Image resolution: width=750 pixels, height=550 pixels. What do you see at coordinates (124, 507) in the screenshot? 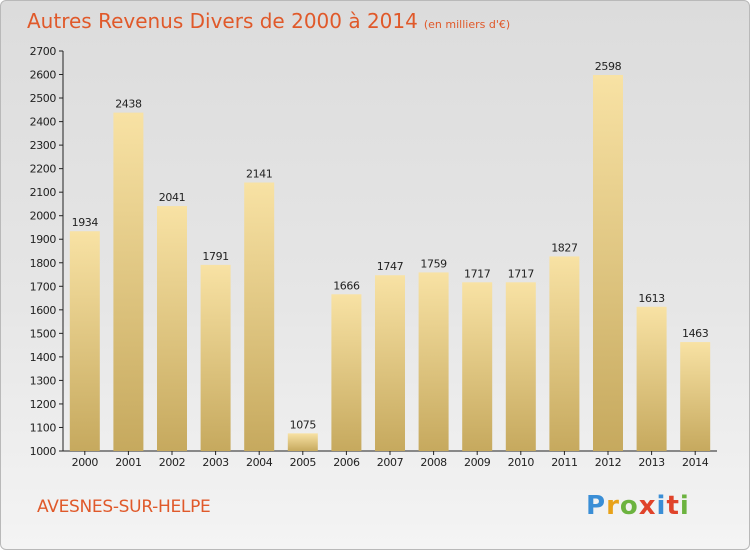
I see `city-name: AVESNES-SUR-HELPE` at bounding box center [124, 507].